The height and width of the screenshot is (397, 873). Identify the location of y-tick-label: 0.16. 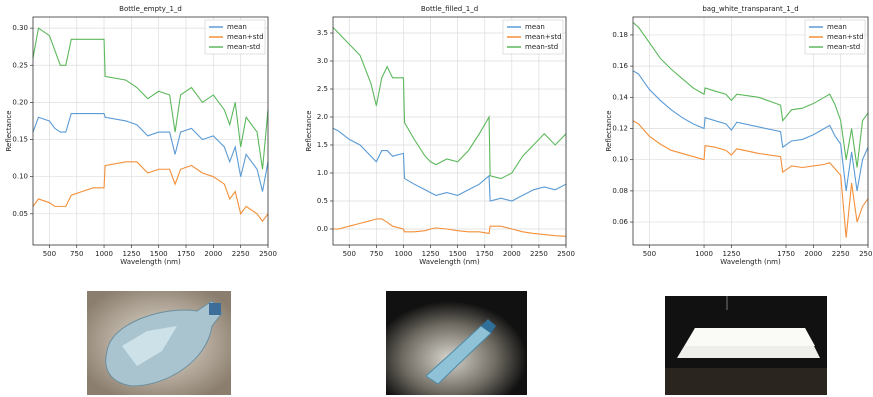
(620, 66).